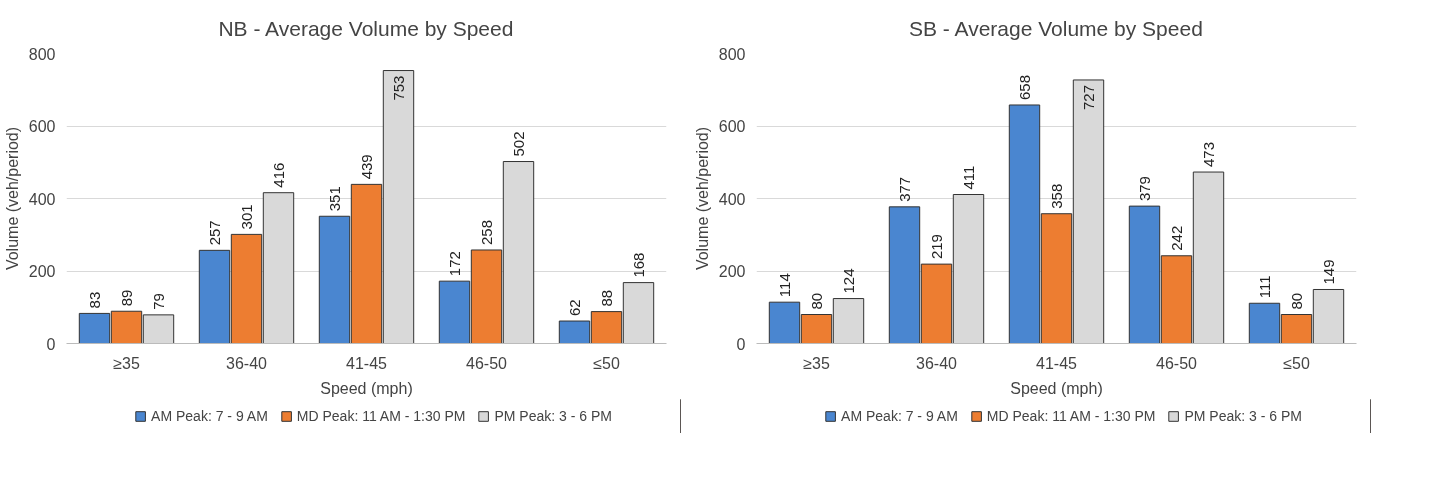  I want to click on data-label: 473, so click(1208, 155).